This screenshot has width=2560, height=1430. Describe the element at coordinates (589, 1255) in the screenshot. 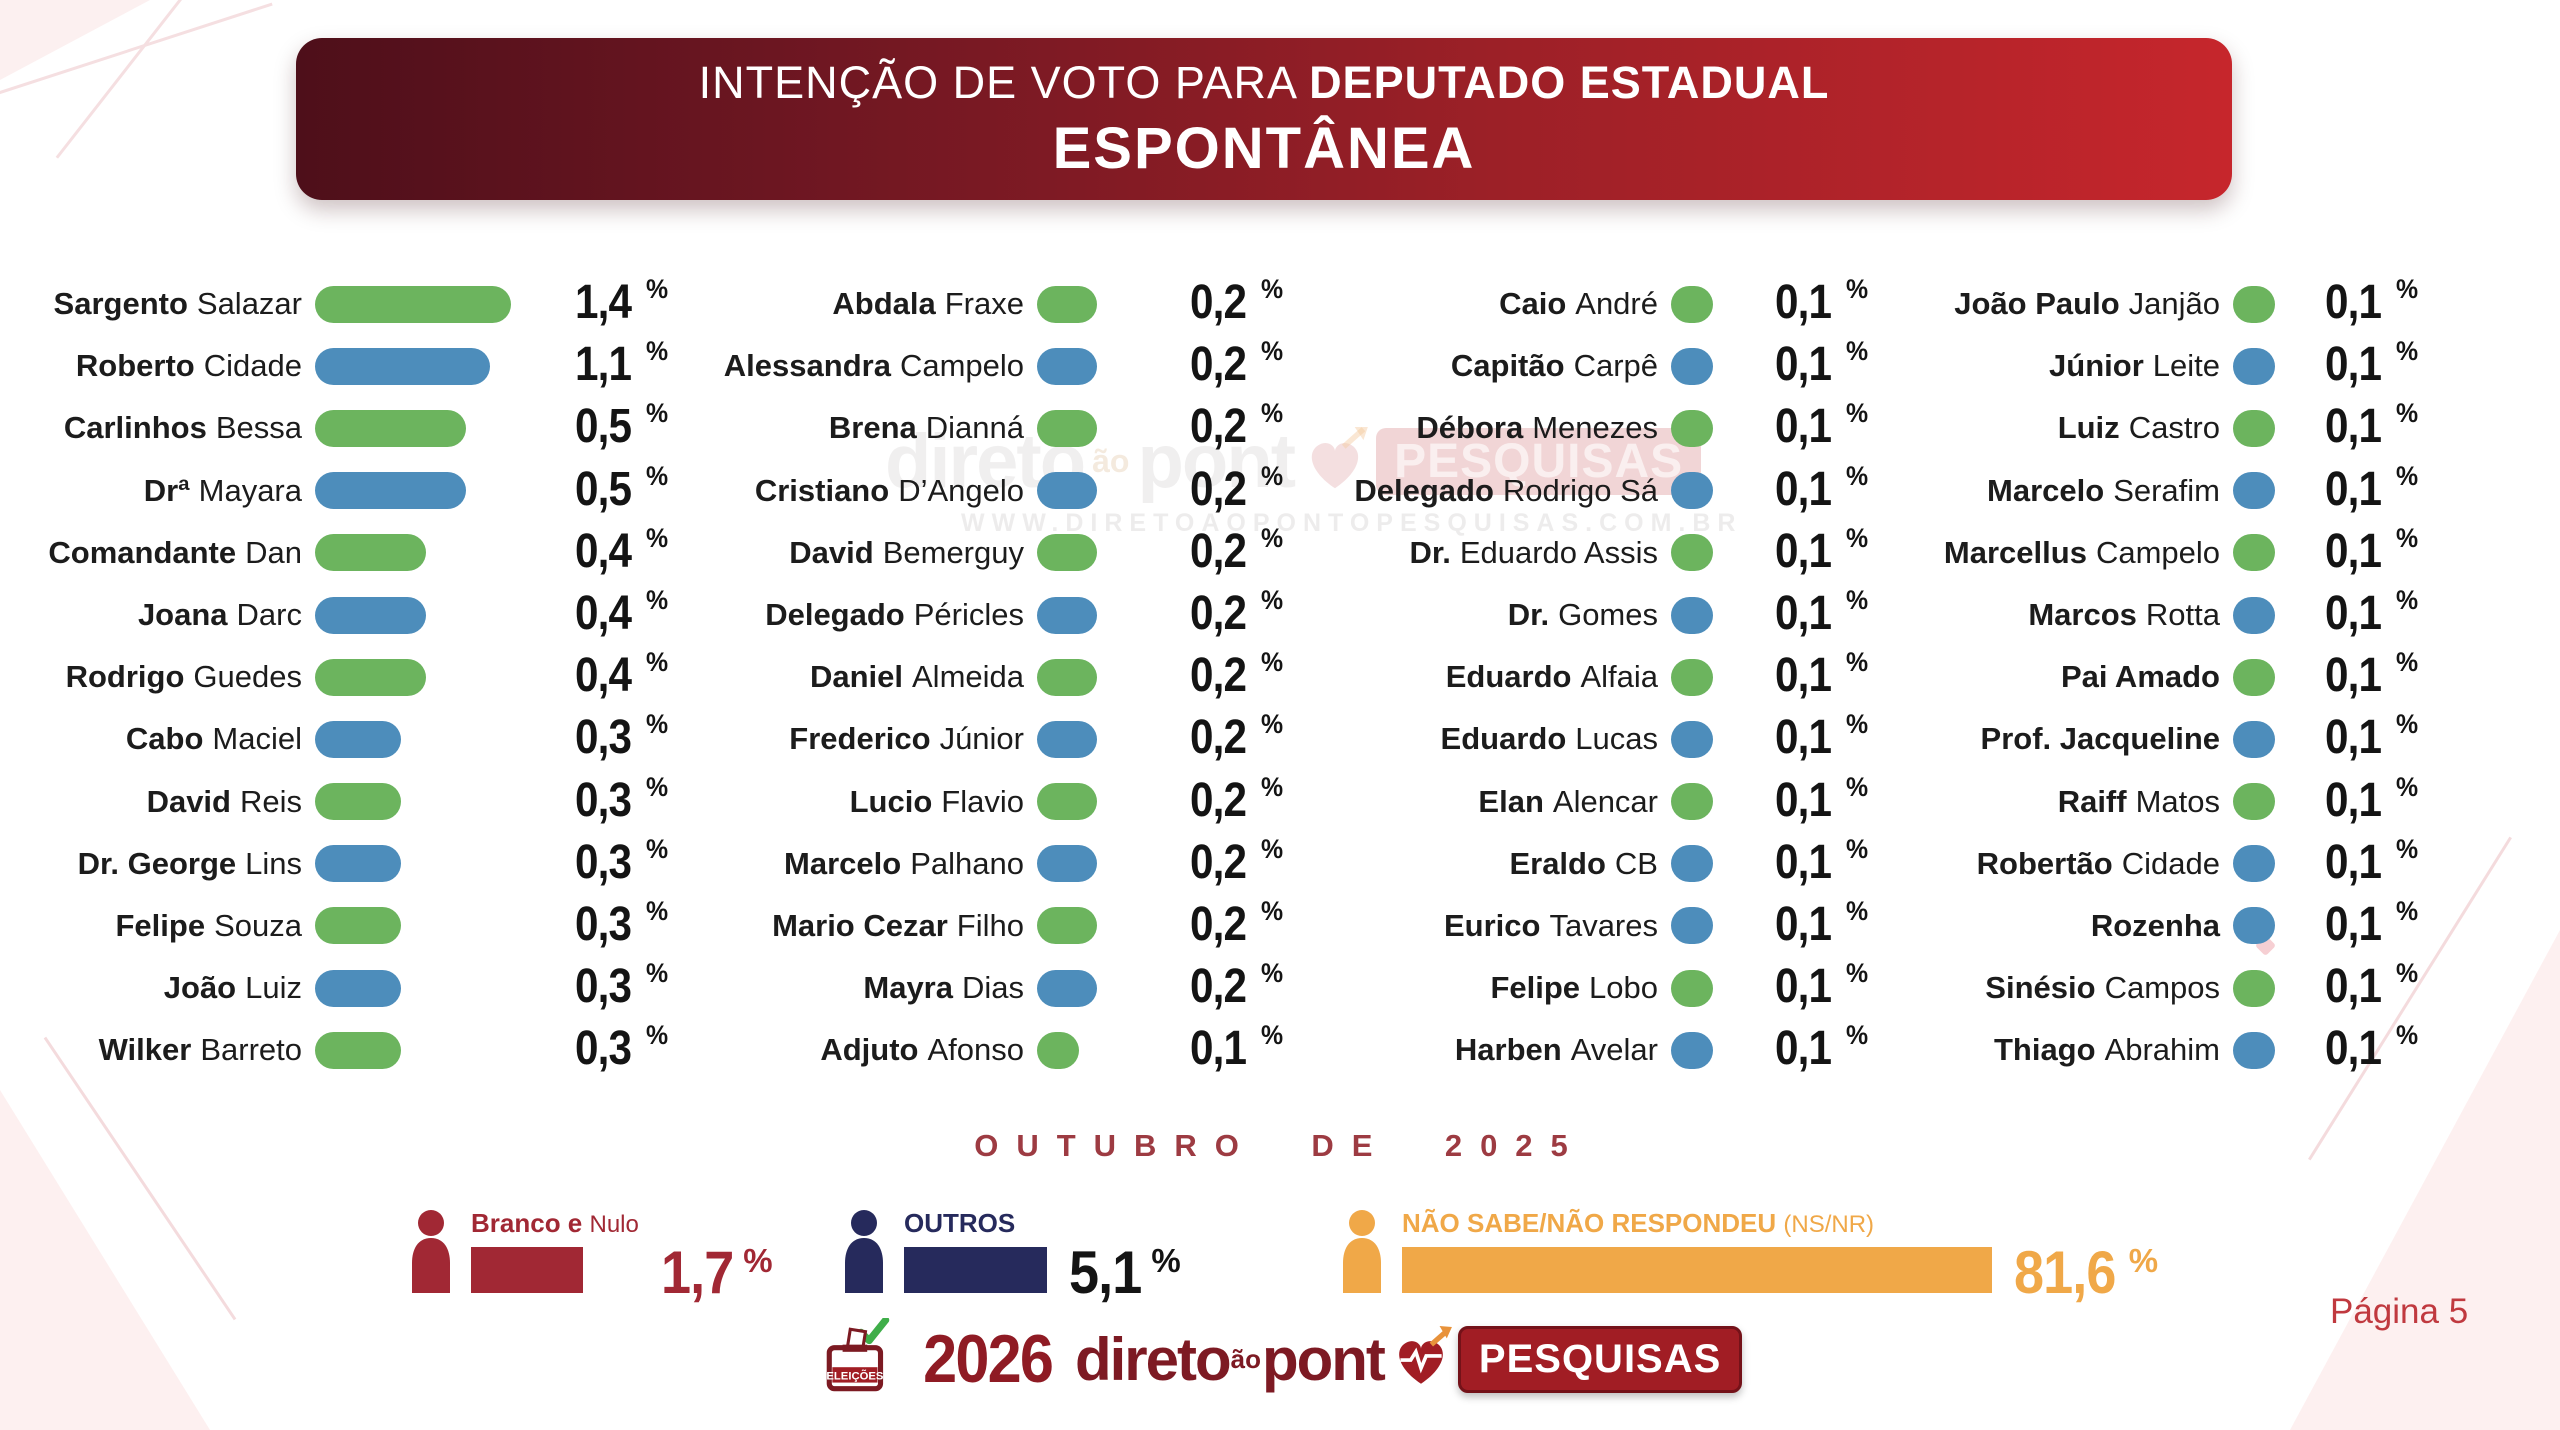

I see `summary-branco-nulo: Branco e Nulo 1,7 %` at that location.